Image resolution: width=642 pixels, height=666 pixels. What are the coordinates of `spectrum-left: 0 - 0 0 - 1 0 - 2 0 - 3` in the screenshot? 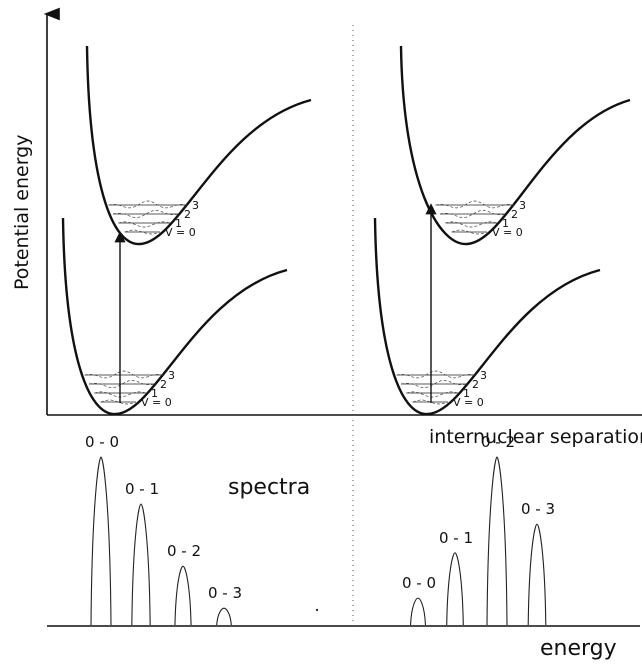 It's located at (163, 529).